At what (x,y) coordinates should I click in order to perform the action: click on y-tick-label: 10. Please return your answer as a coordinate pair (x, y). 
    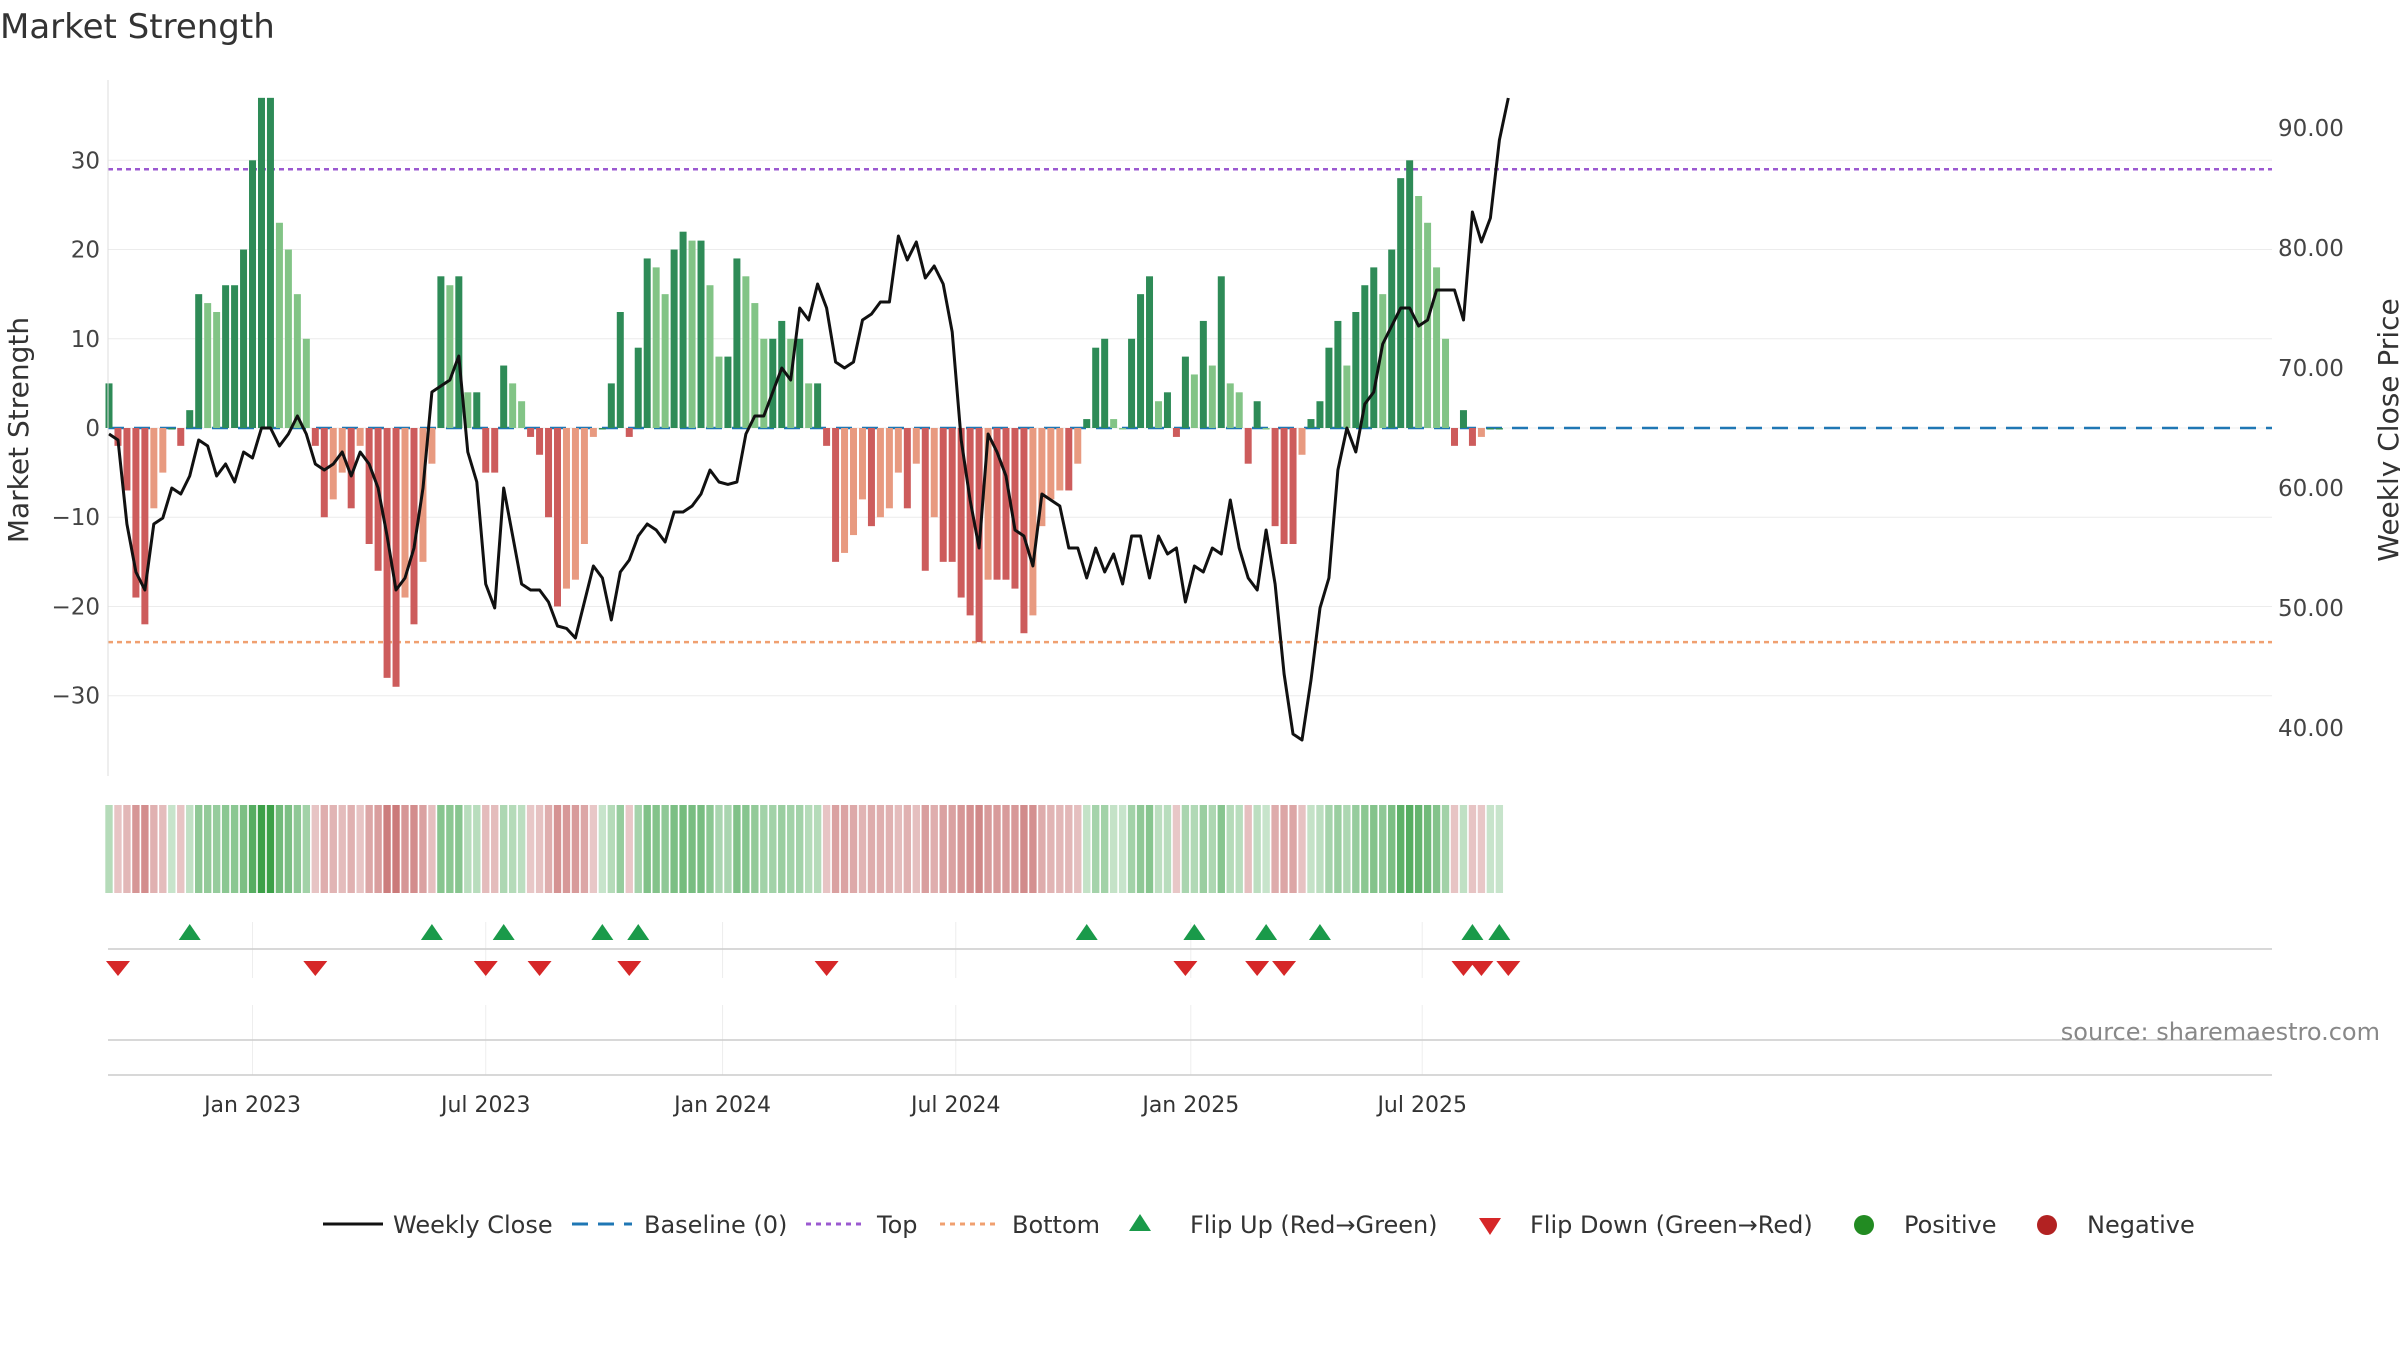
    Looking at the image, I should click on (85, 340).